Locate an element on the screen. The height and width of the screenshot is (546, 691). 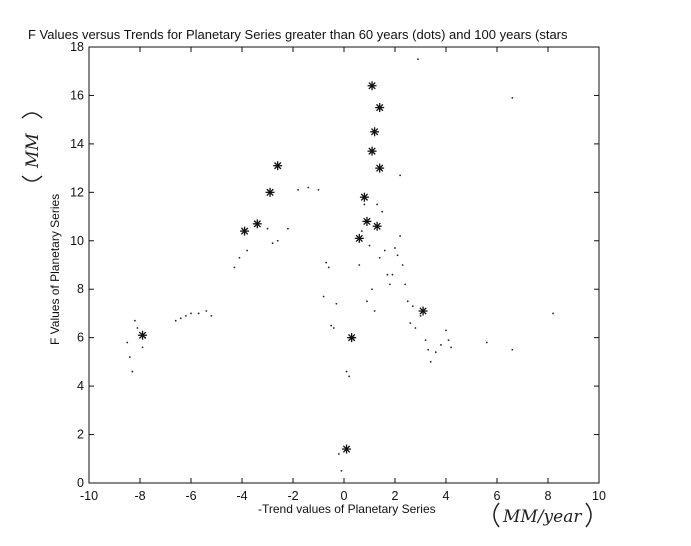
y-axis-label: F Values of Planetary Series is located at coordinates (55, 269).